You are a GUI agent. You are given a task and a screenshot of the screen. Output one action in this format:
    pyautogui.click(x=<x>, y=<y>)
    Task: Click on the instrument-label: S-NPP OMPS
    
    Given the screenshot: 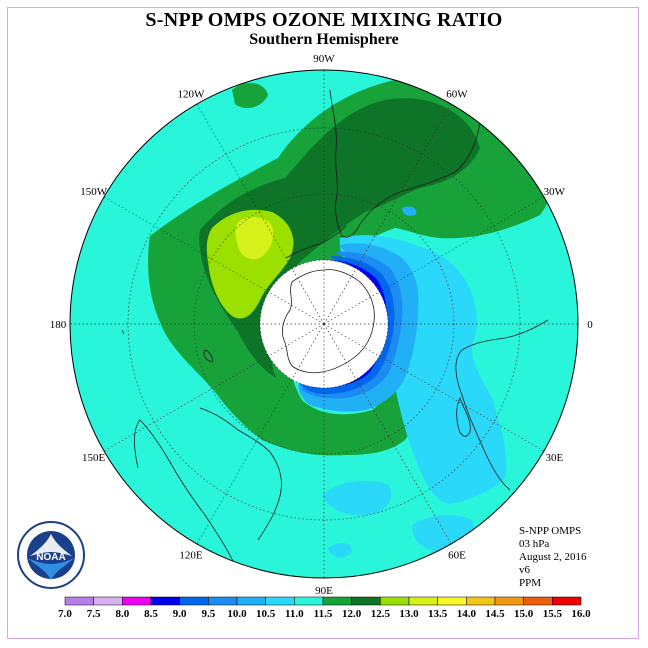 What is the action you would take?
    pyautogui.click(x=550, y=531)
    